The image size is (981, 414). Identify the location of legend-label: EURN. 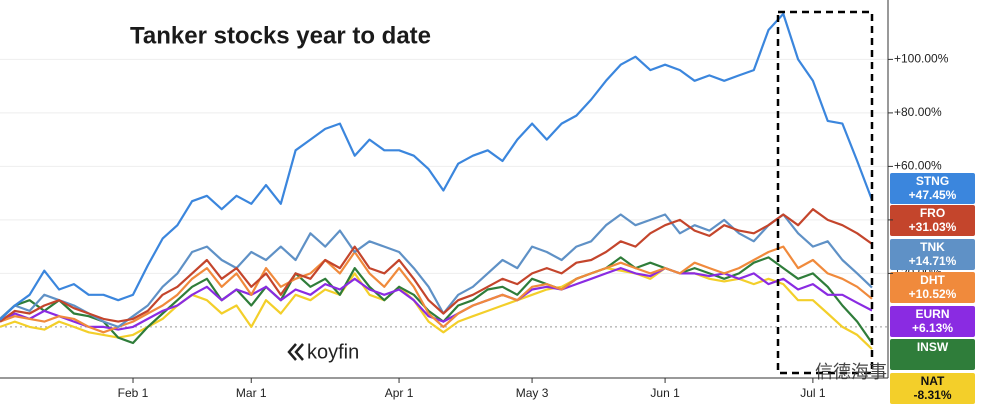
(932, 314).